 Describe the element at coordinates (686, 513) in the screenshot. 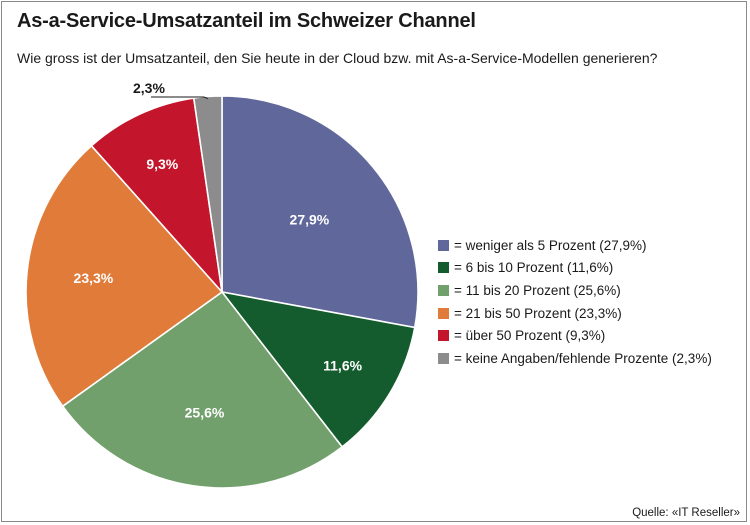

I see `source-note: Quelle: «IT Reseller»` at that location.